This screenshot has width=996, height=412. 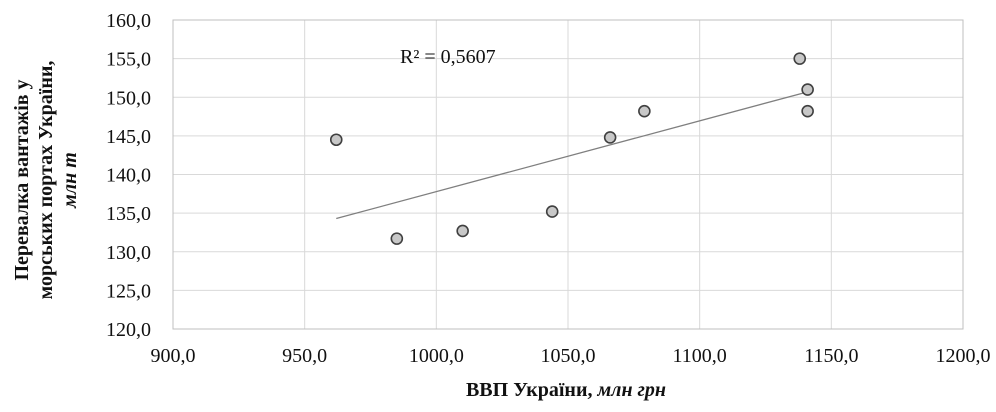 What do you see at coordinates (173, 356) in the screenshot?
I see `x-tick-label: 900,0` at bounding box center [173, 356].